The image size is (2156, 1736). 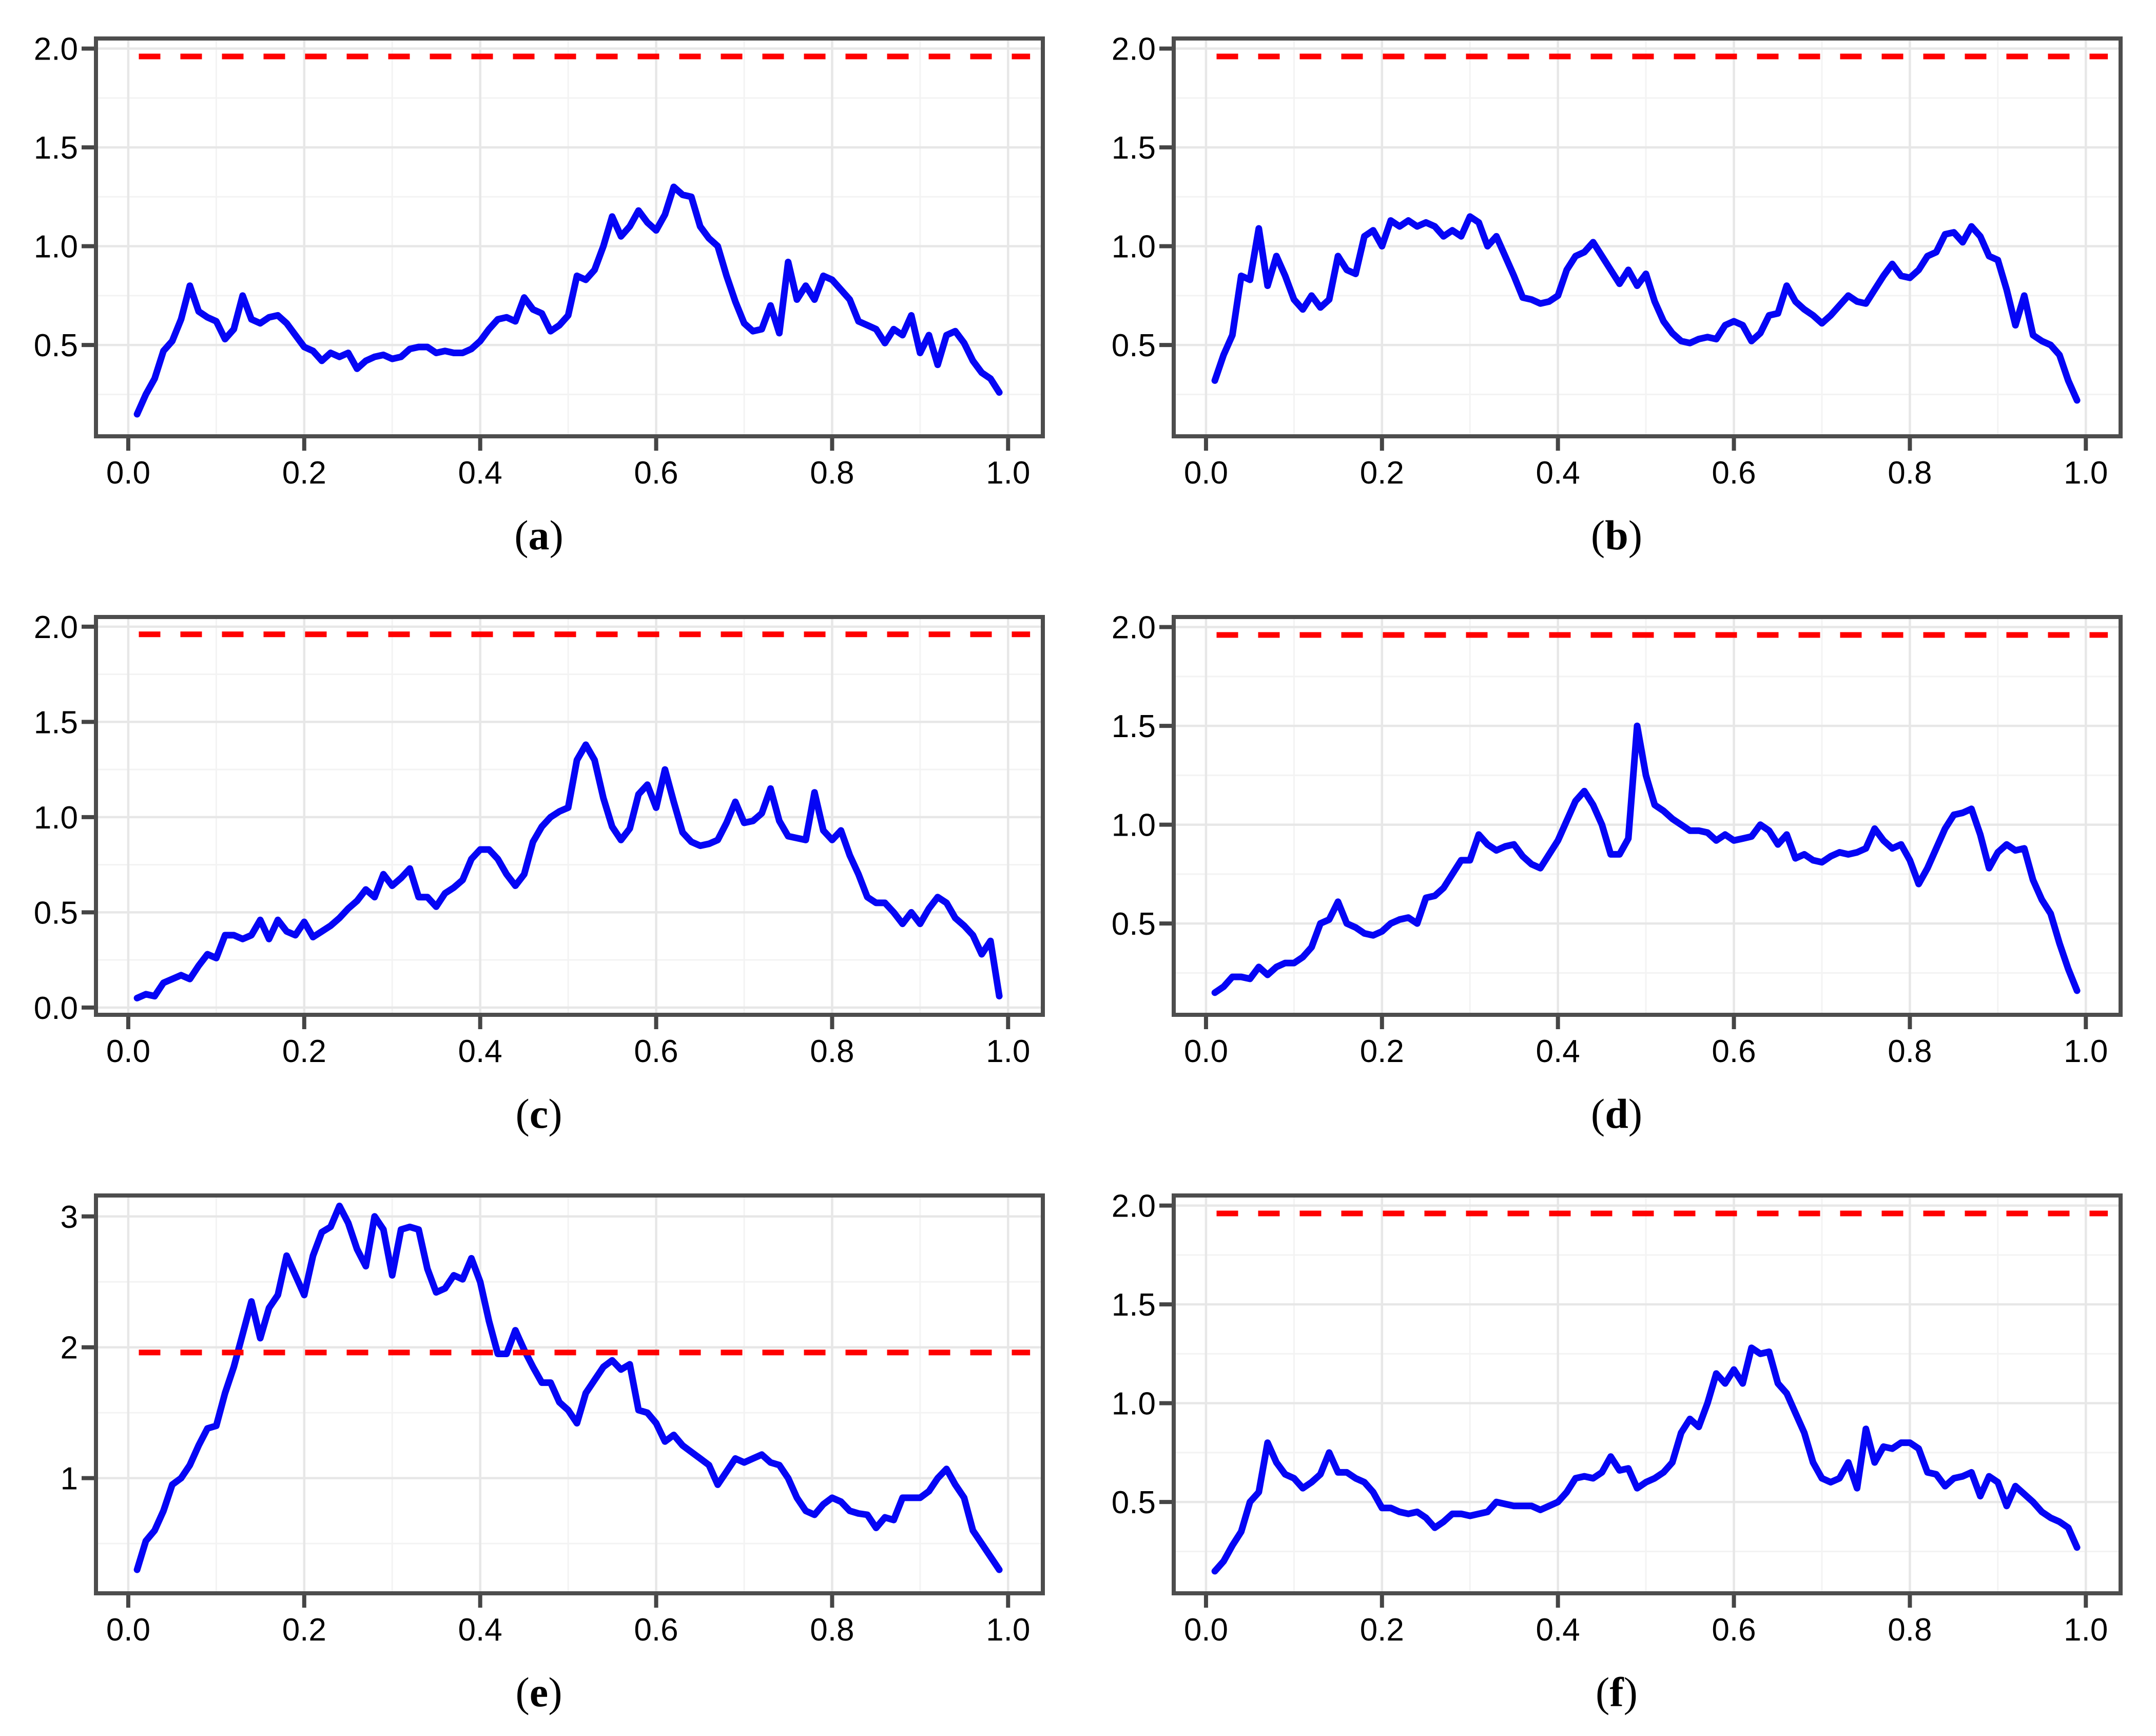 I want to click on panel-a-plot: 0.0 0.2 0.4 0.6 0.8 1.0 0.5 1.0 1.5 2.0, so click(x=539, y=261).